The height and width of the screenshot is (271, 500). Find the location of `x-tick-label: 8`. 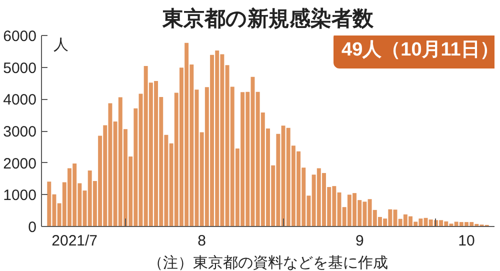

x-tick-label: 8 is located at coordinates (202, 241).